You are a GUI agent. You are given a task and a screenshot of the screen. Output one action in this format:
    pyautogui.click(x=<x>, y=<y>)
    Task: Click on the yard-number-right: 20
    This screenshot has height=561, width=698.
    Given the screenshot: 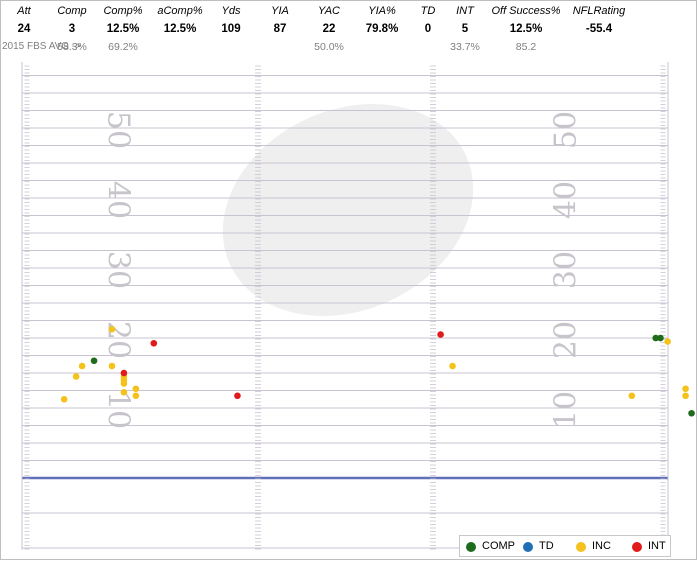 What is the action you would take?
    pyautogui.click(x=566, y=340)
    